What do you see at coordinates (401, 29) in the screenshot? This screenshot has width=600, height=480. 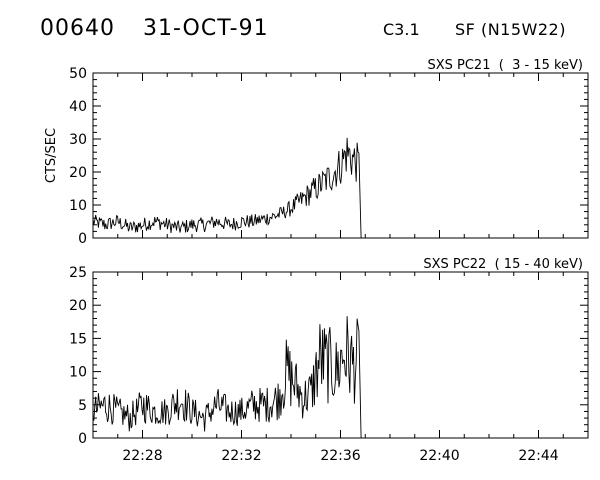 I see `flare-class: C3.1` at bounding box center [401, 29].